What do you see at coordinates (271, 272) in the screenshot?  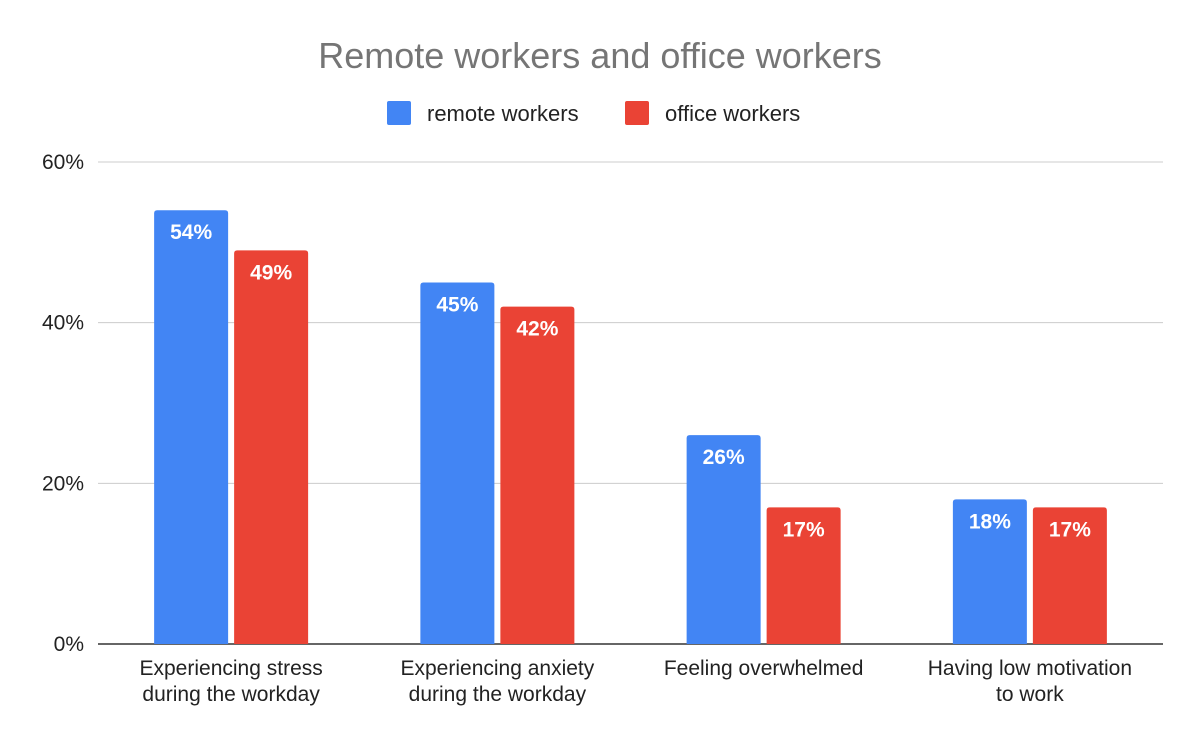 I see `bar-data-label: 49%` at bounding box center [271, 272].